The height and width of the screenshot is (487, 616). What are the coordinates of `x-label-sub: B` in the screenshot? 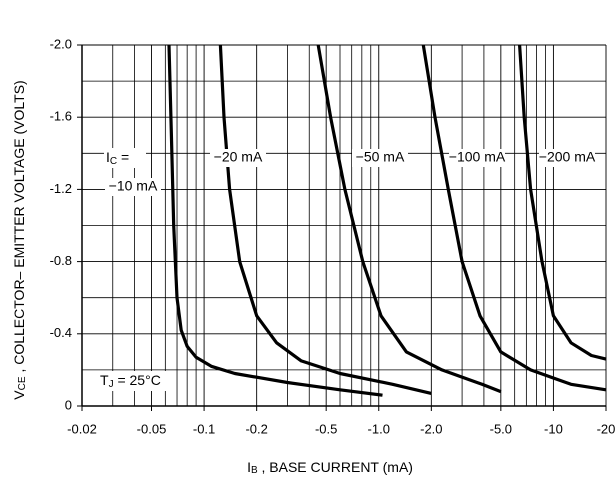 It's located at (254, 470).